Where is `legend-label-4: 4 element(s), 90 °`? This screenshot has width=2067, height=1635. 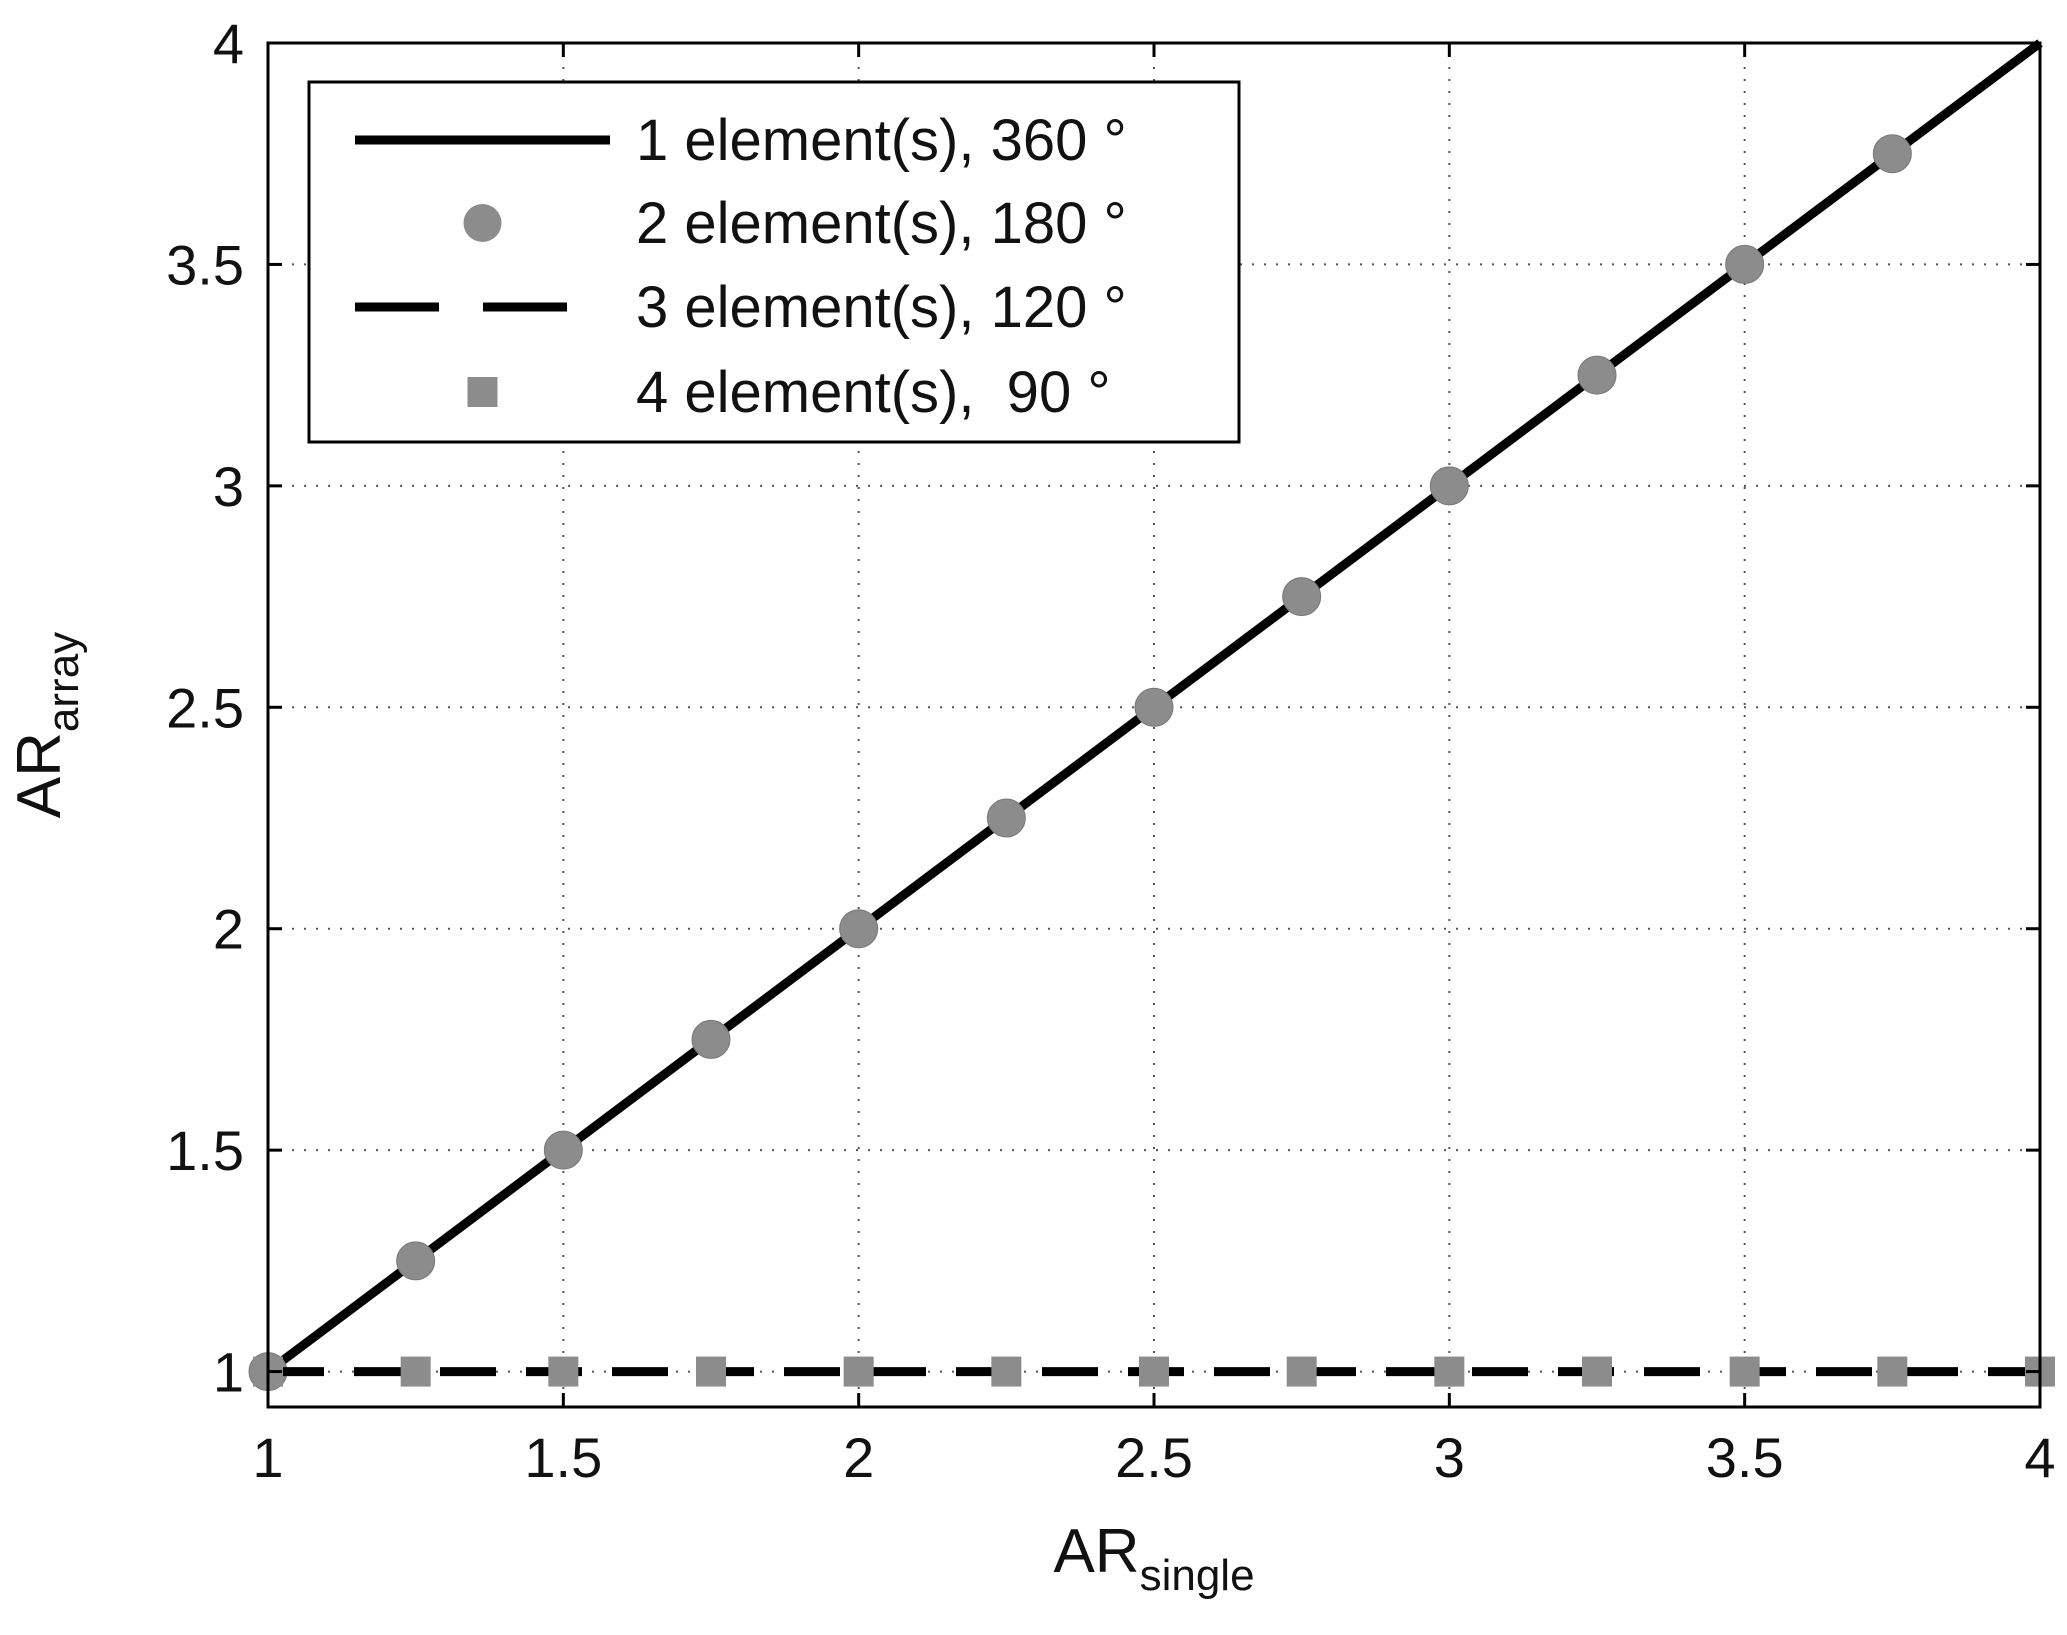 legend-label-4: 4 element(s), 90 ° is located at coordinates (873, 392).